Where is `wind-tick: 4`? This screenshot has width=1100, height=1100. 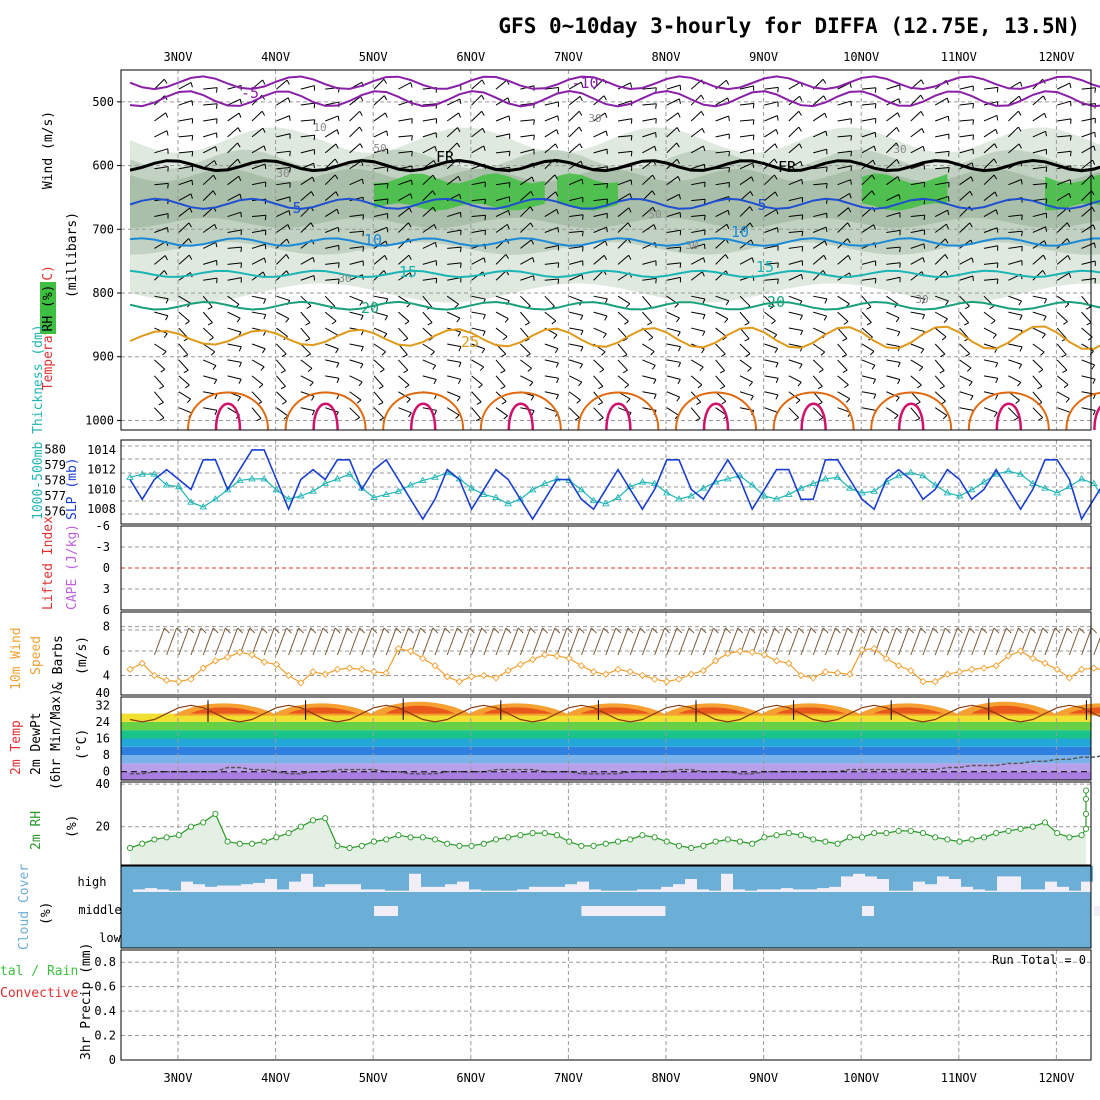
wind-tick: 4 is located at coordinates (106, 675).